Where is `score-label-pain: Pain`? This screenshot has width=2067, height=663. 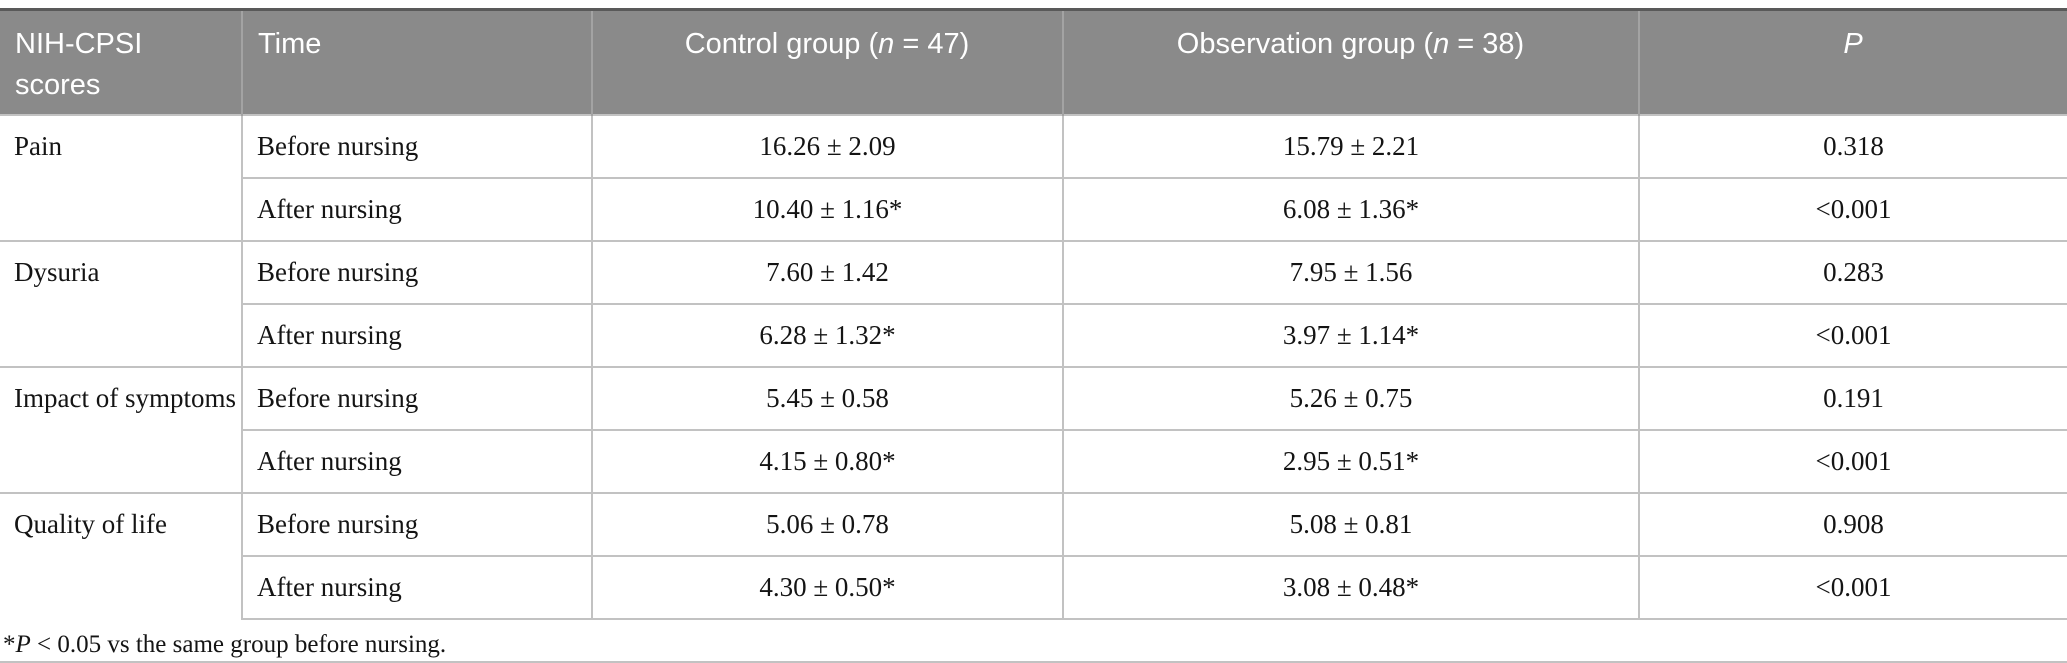
score-label-pain: Pain is located at coordinates (121, 177).